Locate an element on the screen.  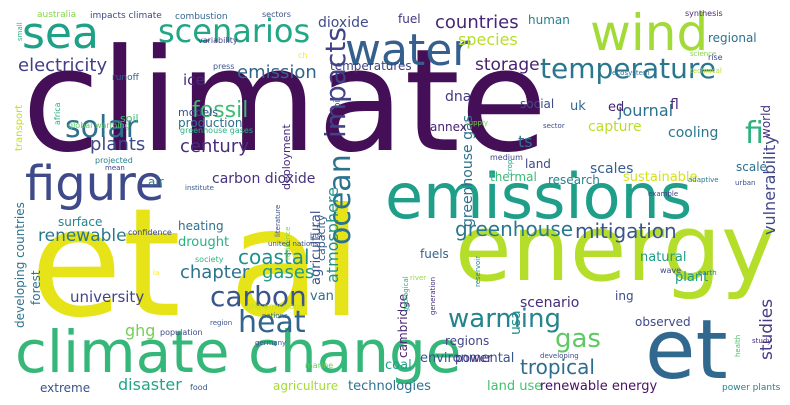
word-reservoir: reservoir is located at coordinates (478, 271).